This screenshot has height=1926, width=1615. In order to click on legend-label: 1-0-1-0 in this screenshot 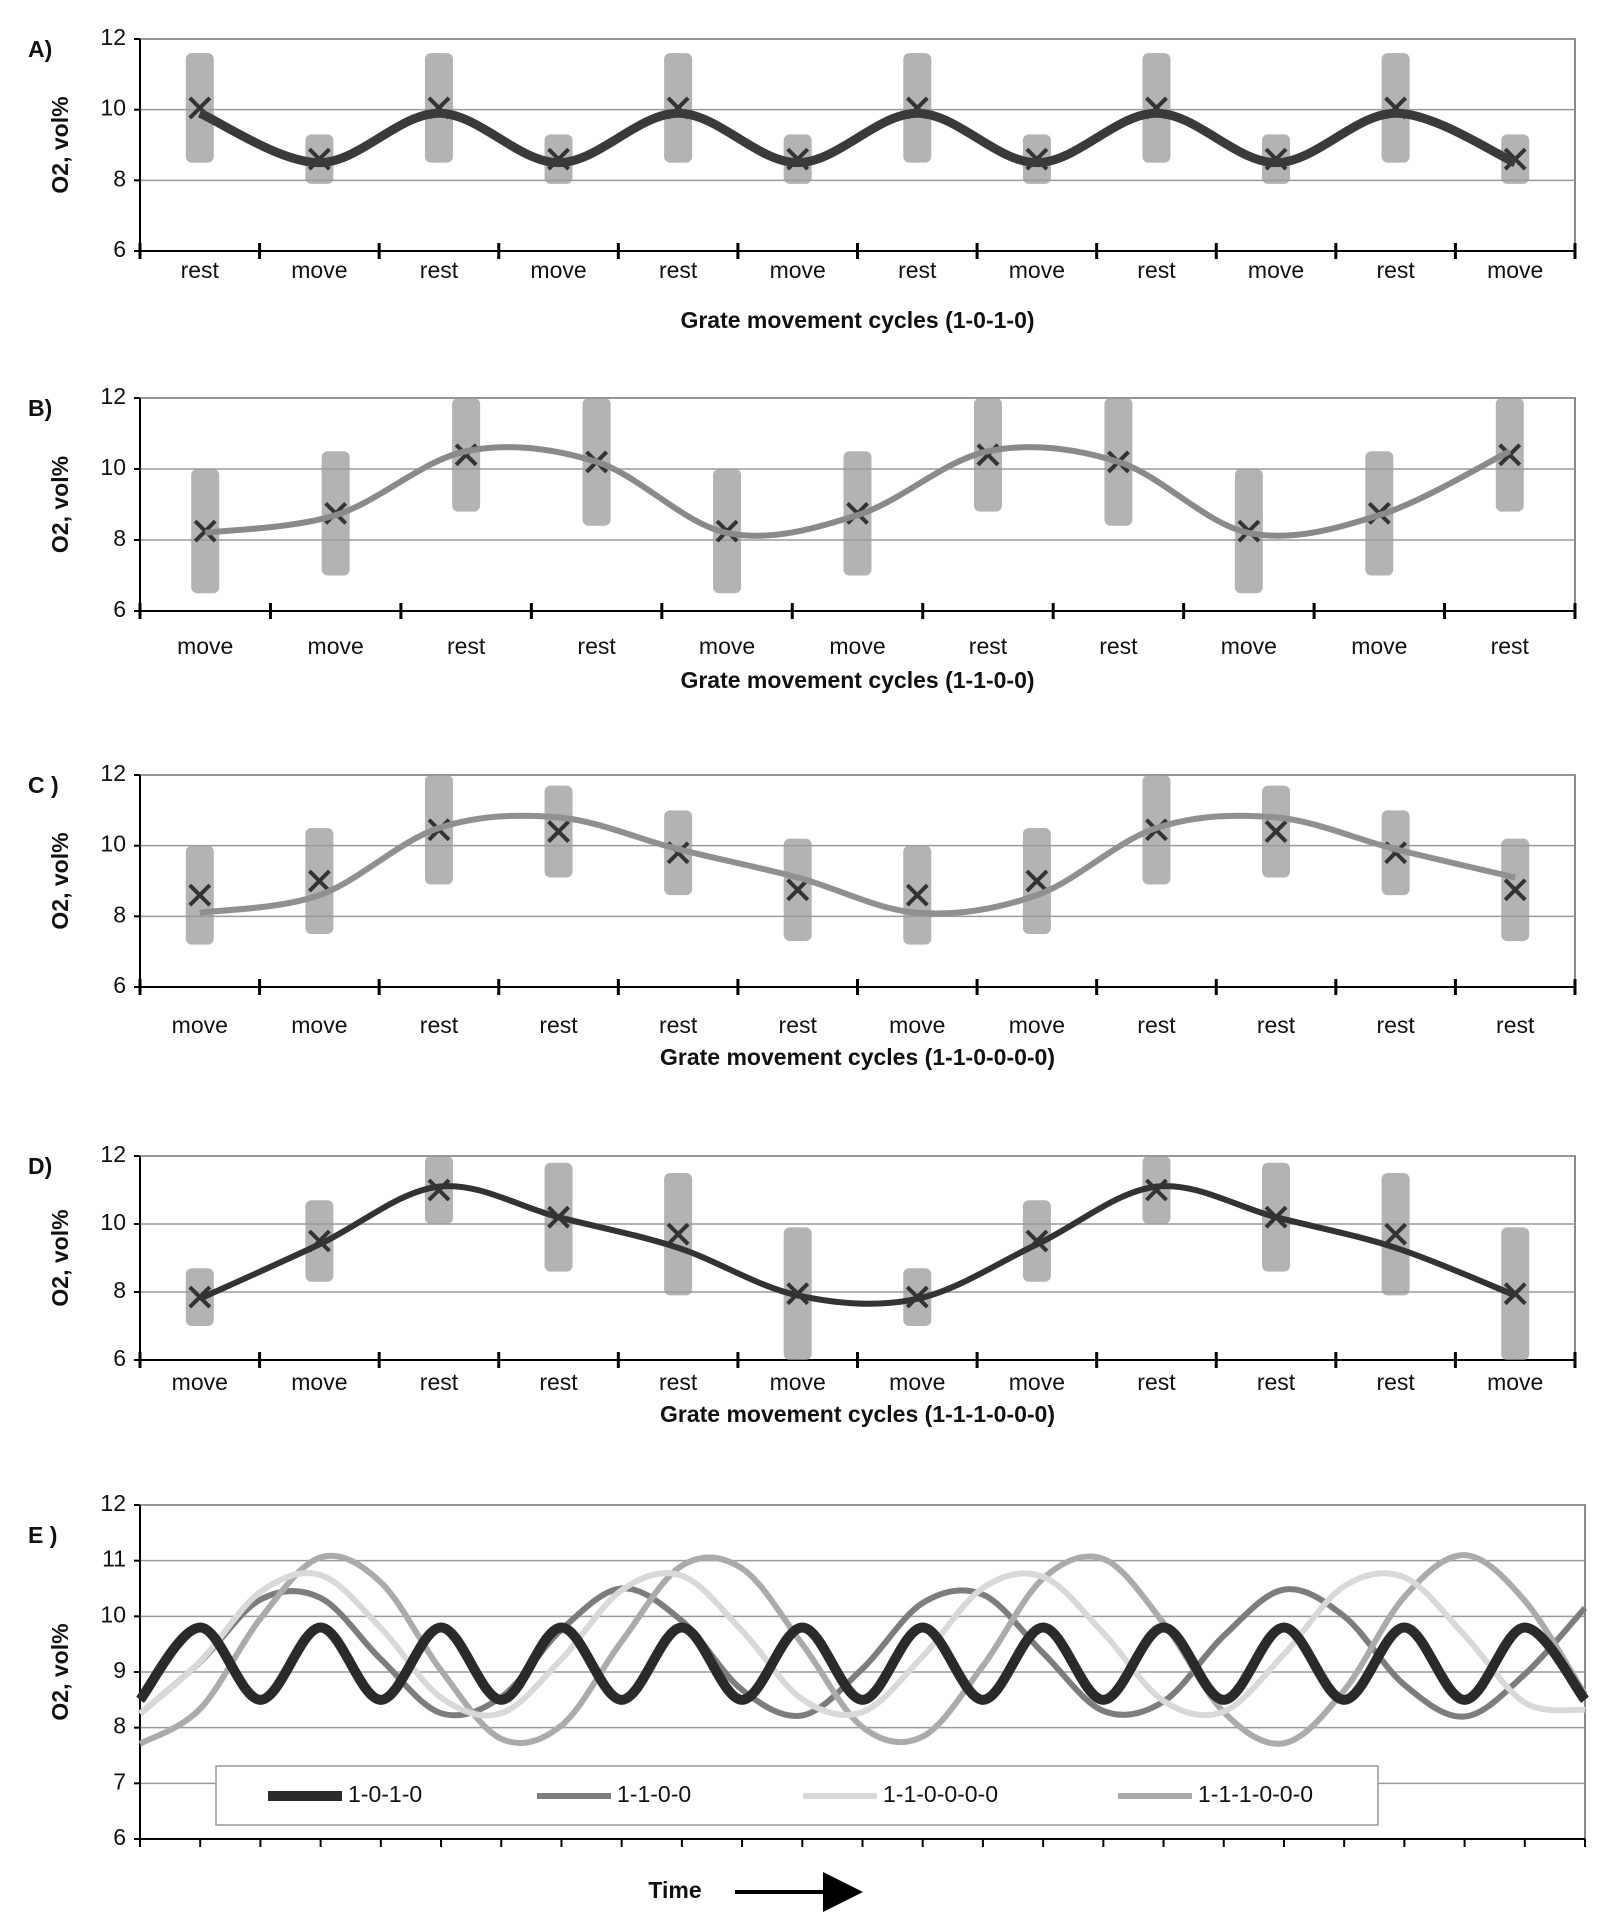, I will do `click(385, 1794)`.